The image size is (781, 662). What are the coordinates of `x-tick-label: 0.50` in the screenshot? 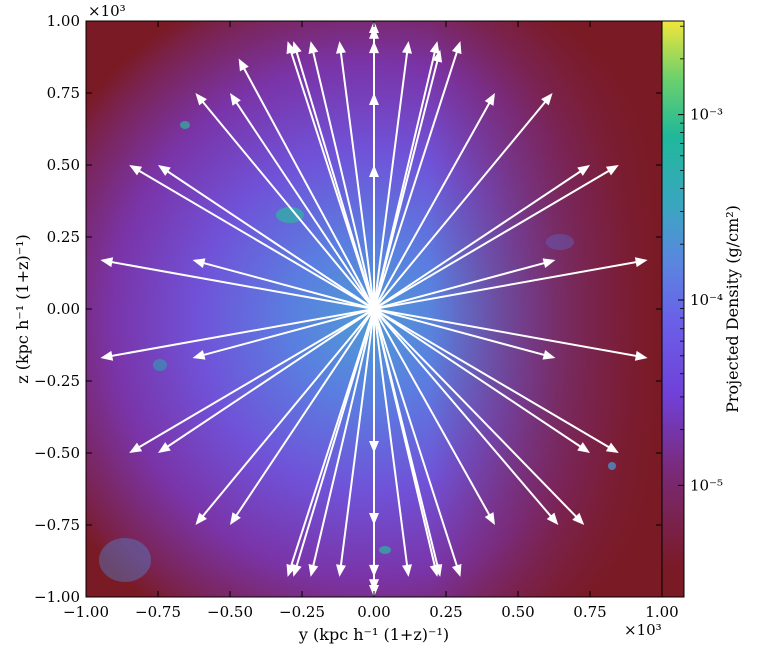 It's located at (517, 612).